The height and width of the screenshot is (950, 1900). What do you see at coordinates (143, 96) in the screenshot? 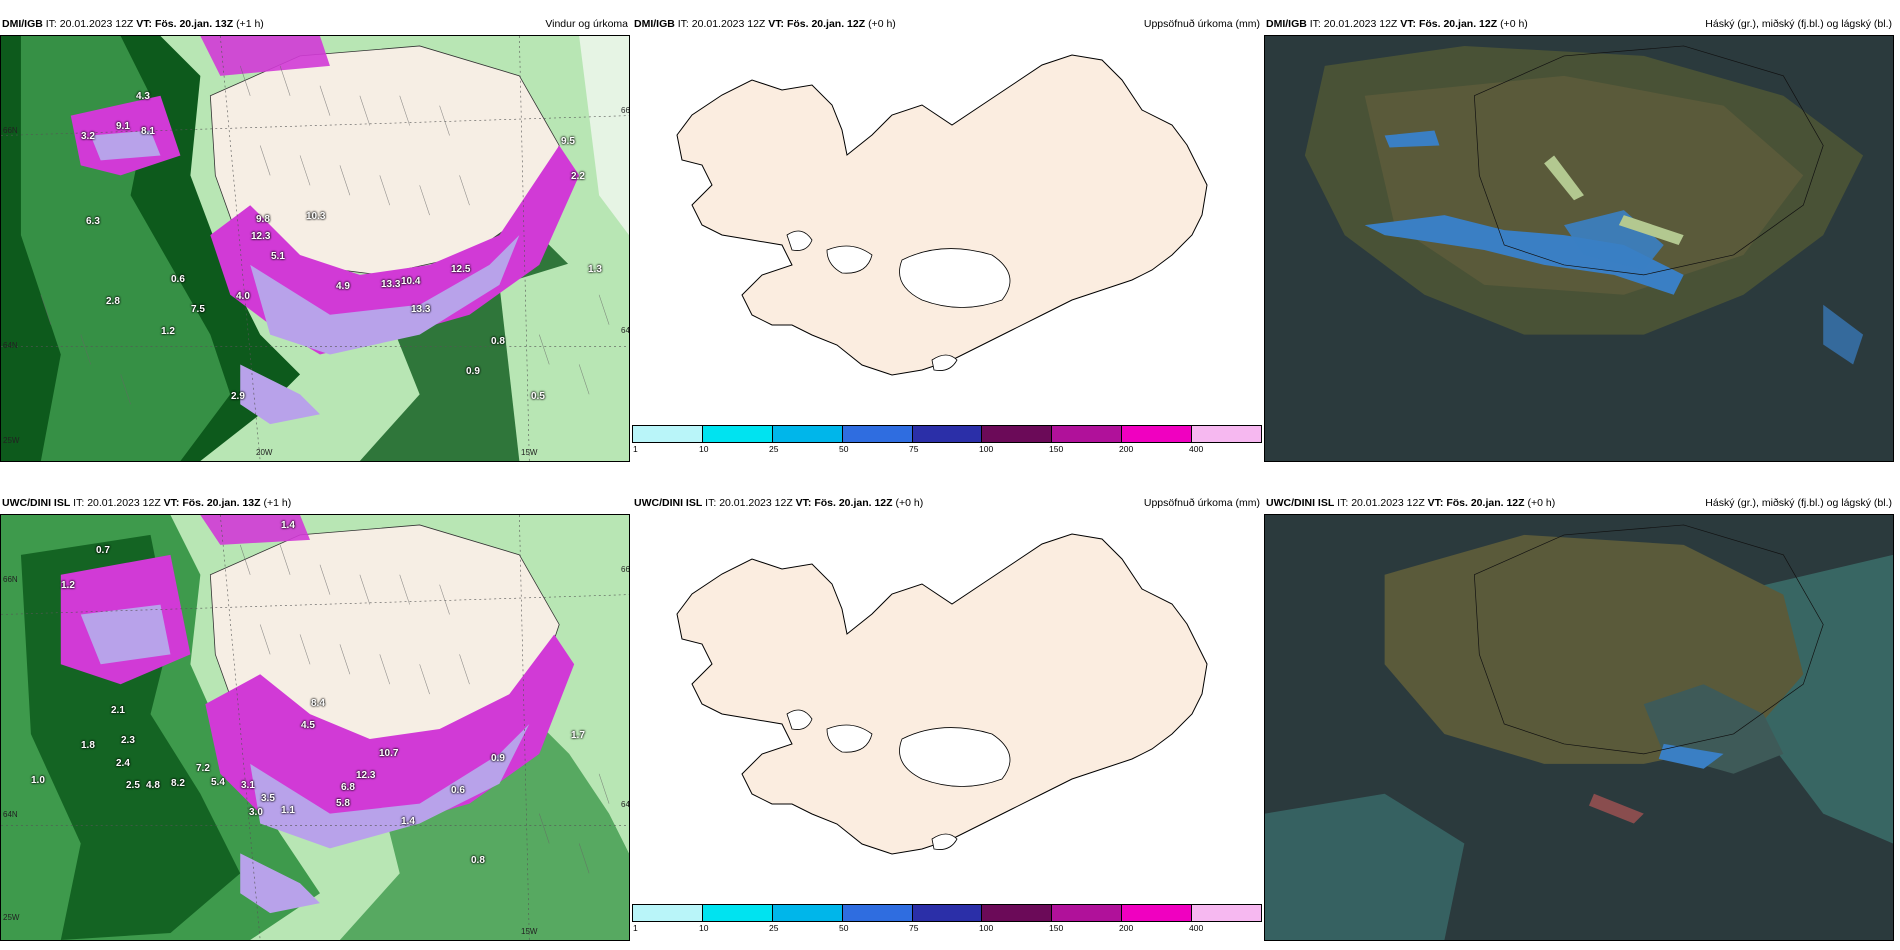
I see `precip-value-label: 4.3` at bounding box center [143, 96].